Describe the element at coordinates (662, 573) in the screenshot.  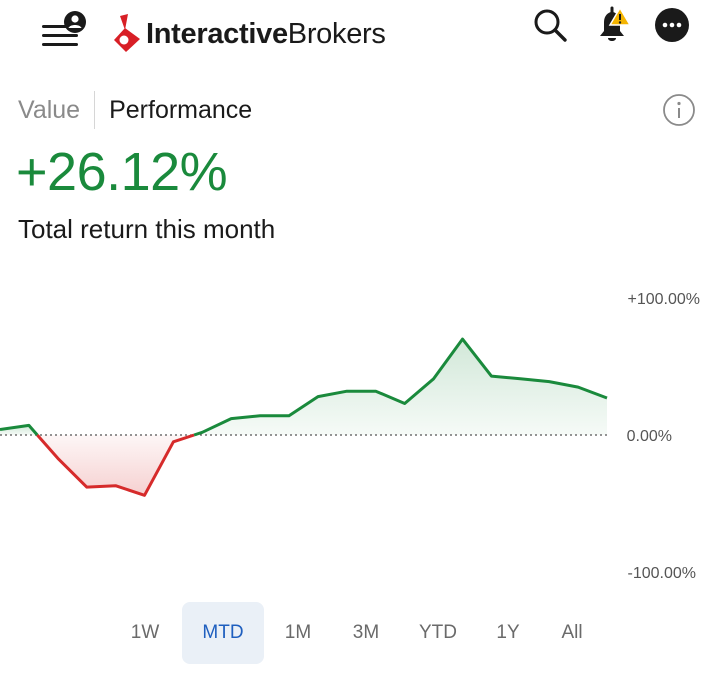
I see `y-tick-label-bottom: -100.00%` at that location.